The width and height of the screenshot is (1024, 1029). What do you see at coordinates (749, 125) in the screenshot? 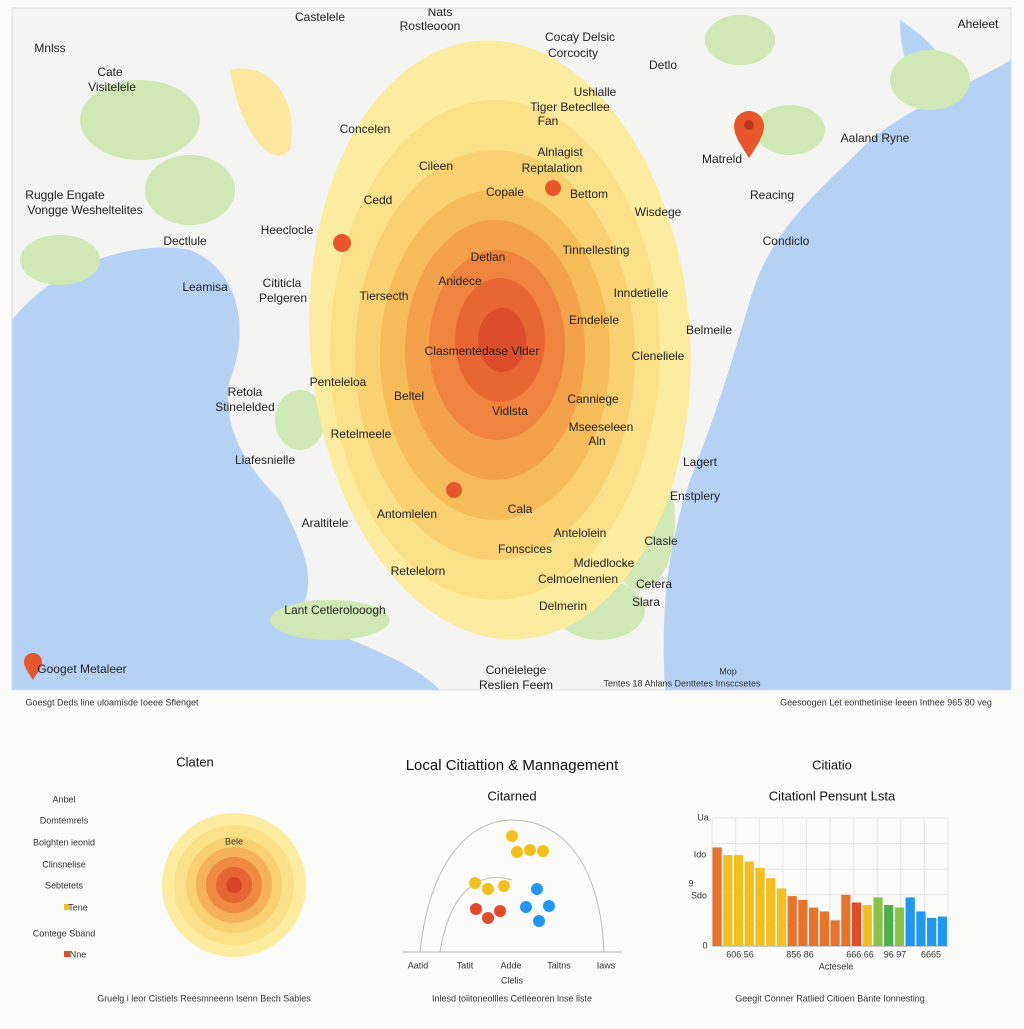
I see `map-pin-dot` at bounding box center [749, 125].